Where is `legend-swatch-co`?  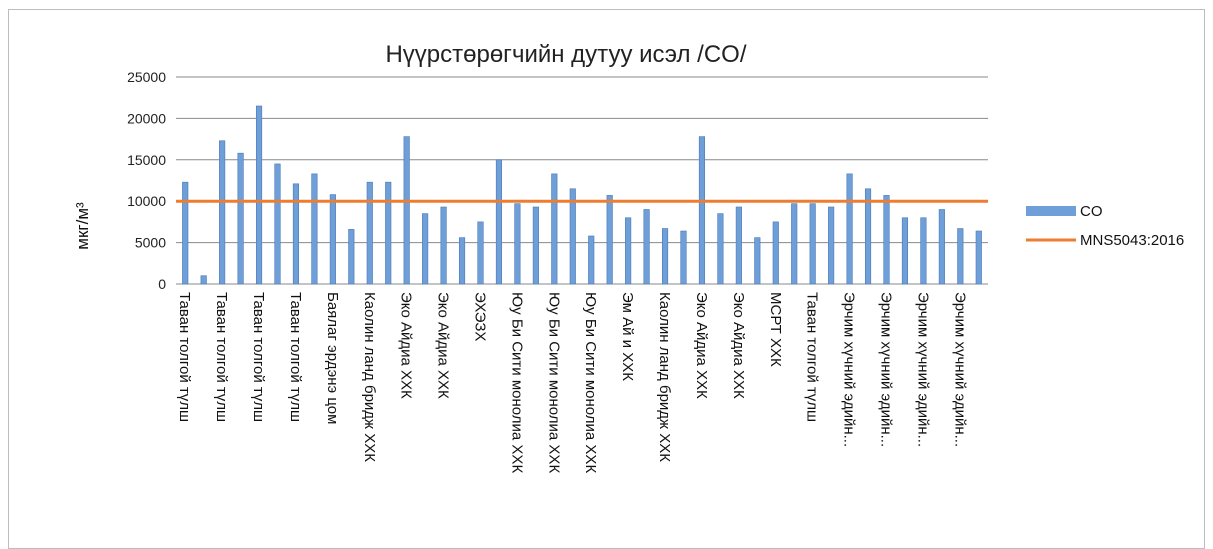
legend-swatch-co is located at coordinates (1051, 211).